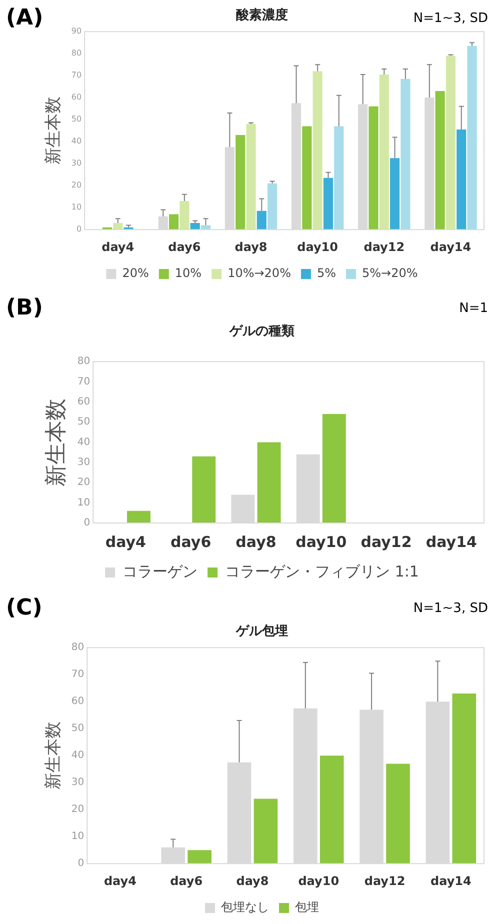 This screenshot has width=492, height=924. What do you see at coordinates (259, 273) in the screenshot?
I see `legend-label: 10%→20%` at bounding box center [259, 273].